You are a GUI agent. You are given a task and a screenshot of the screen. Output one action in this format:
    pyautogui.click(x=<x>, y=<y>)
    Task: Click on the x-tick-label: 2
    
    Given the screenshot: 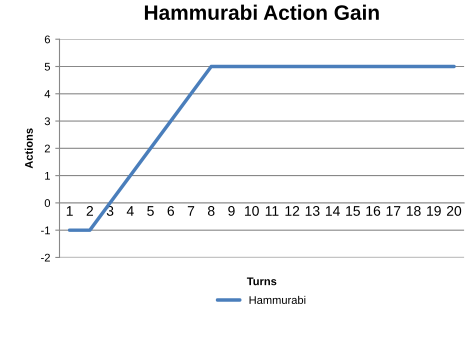 What is the action you would take?
    pyautogui.click(x=90, y=211)
    